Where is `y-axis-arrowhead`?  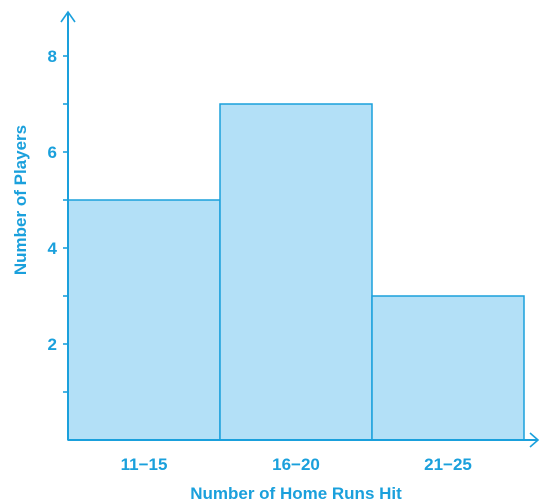
y-axis-arrowhead is located at coordinates (68, 16).